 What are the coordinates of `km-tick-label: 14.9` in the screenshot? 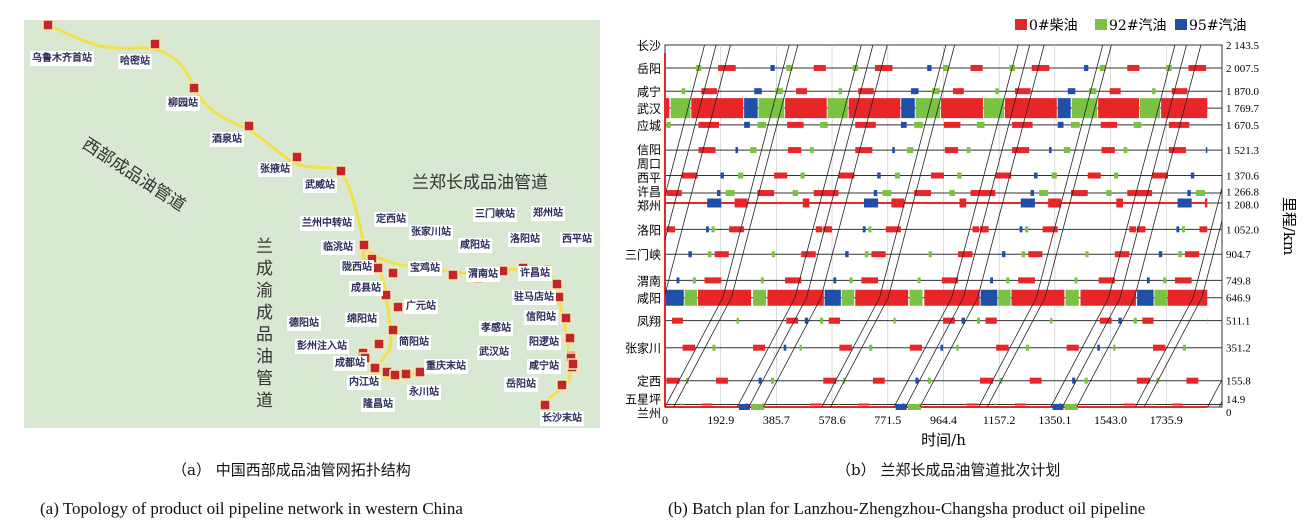 It's located at (1236, 400).